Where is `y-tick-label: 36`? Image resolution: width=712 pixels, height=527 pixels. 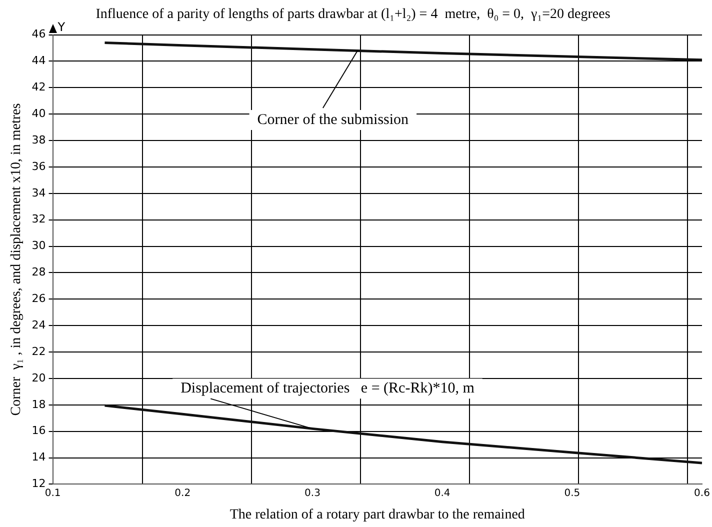 y-tick-label: 36 is located at coordinates (39, 166).